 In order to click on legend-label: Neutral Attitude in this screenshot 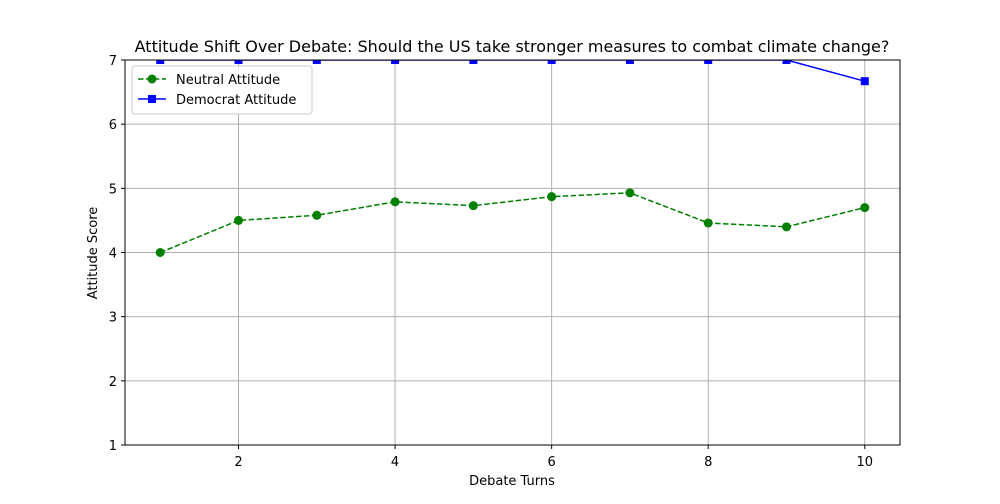, I will do `click(228, 80)`.